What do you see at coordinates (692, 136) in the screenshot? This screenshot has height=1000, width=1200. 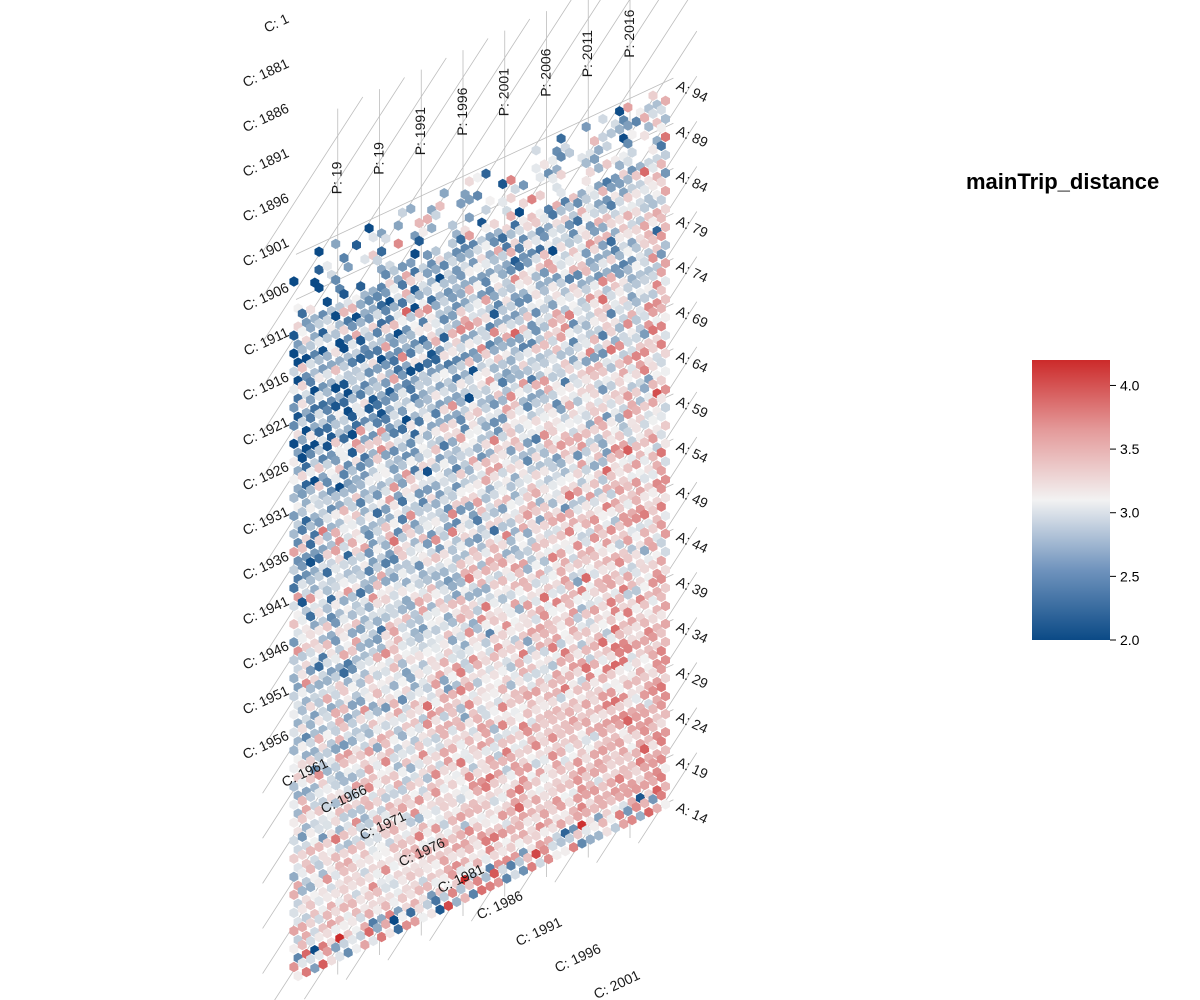 I see `age-tick-label: A: 89` at bounding box center [692, 136].